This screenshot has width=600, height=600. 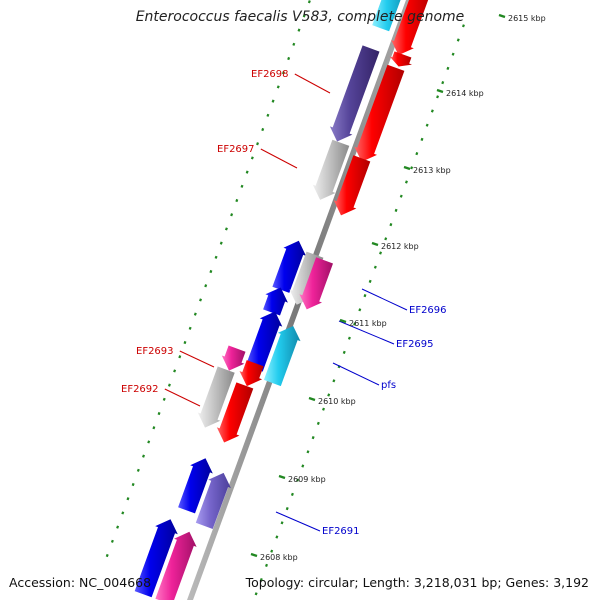 I want to click on gene-label-ef2698: EF2698, so click(x=270, y=74).